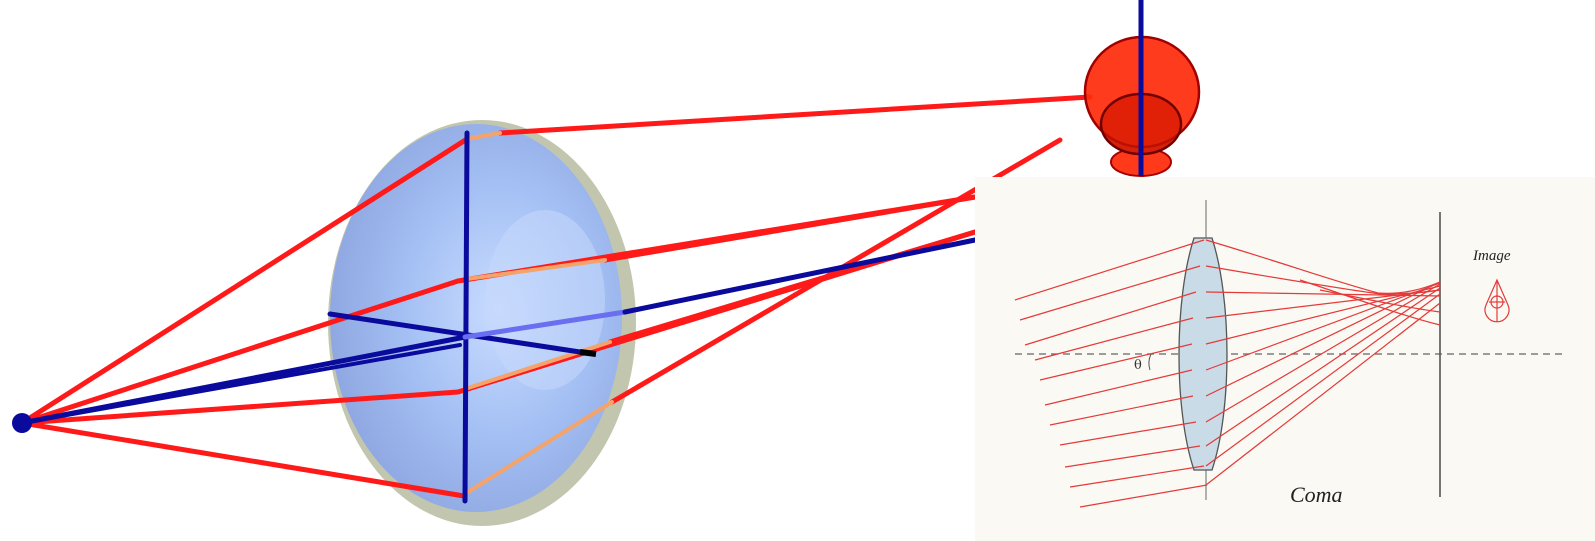  What do you see at coordinates (588, 353) in the screenshot?
I see `axis-end-marker` at bounding box center [588, 353].